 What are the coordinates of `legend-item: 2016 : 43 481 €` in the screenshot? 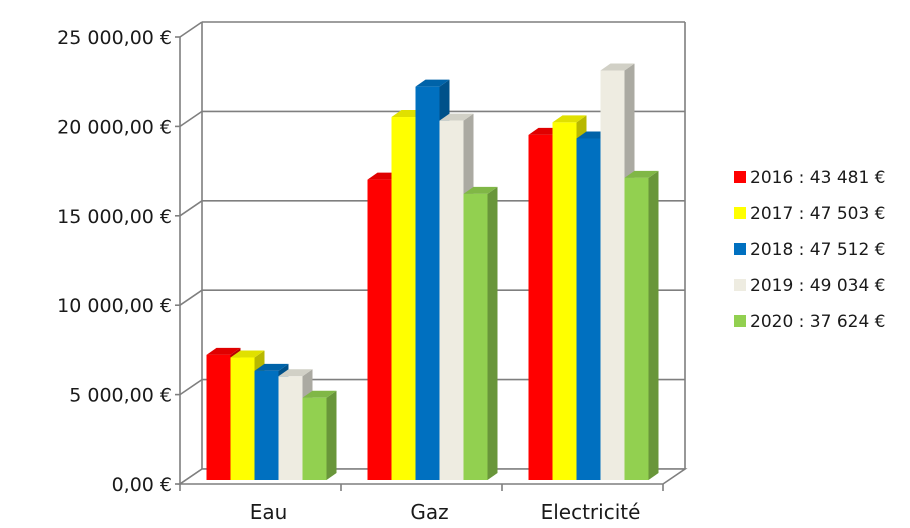 It's located at (810, 178).